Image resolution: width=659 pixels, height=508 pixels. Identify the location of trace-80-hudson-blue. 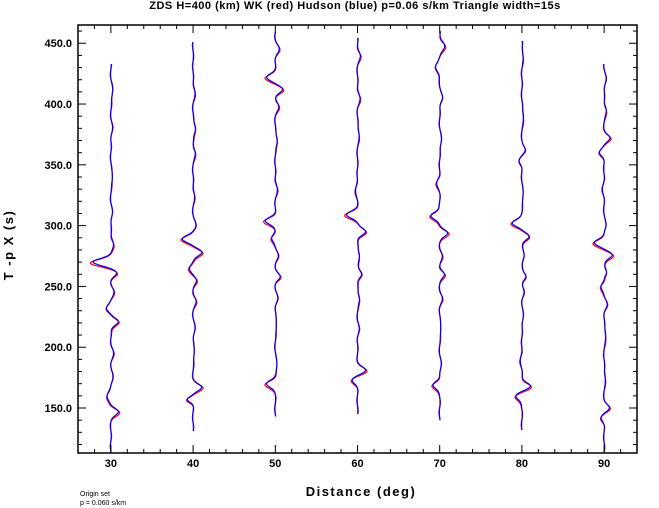
(521, 235).